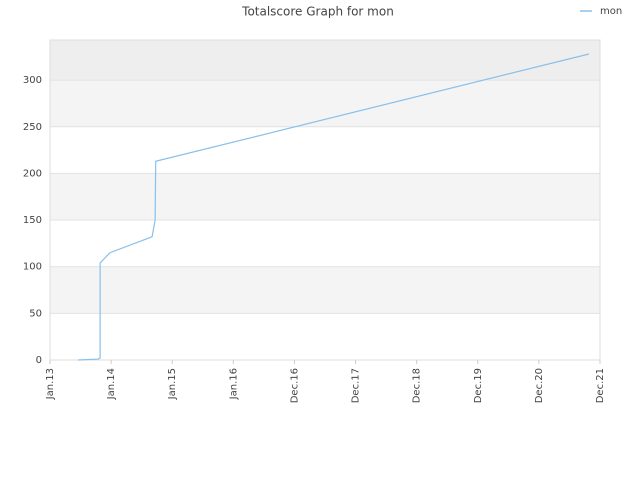  Describe the element at coordinates (32, 267) in the screenshot. I see `y-tick-label: 100` at that location.